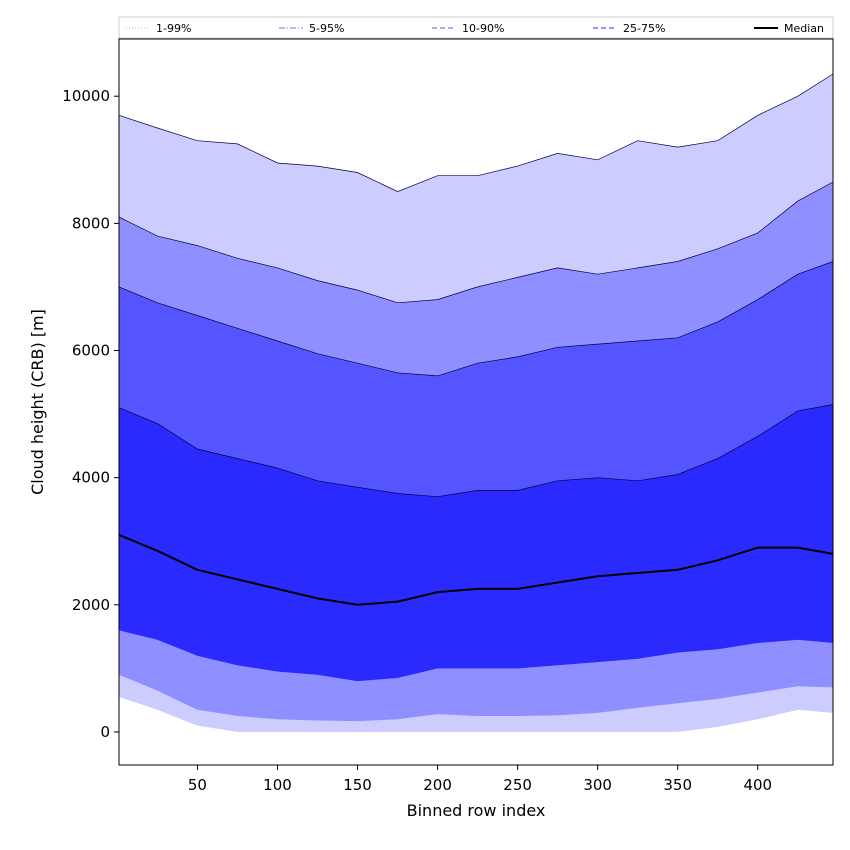 This screenshot has height=850, width=850. Describe the element at coordinates (757, 785) in the screenshot. I see `x-tick-label: 400` at that location.